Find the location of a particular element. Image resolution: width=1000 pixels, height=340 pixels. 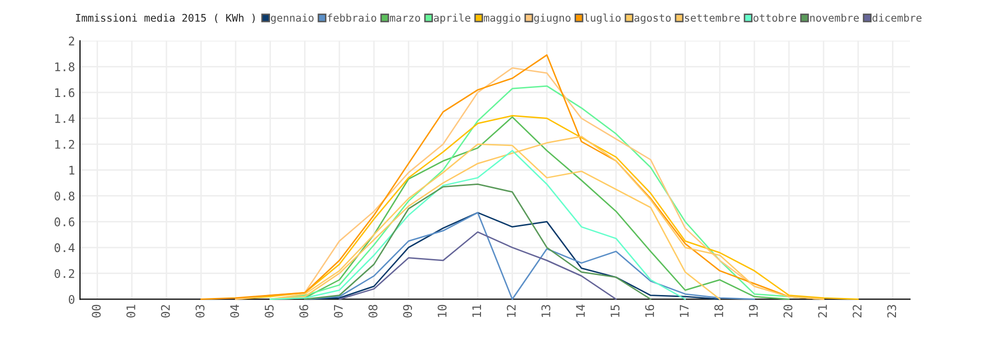

y-tick-label: 0.2 is located at coordinates (64, 273).